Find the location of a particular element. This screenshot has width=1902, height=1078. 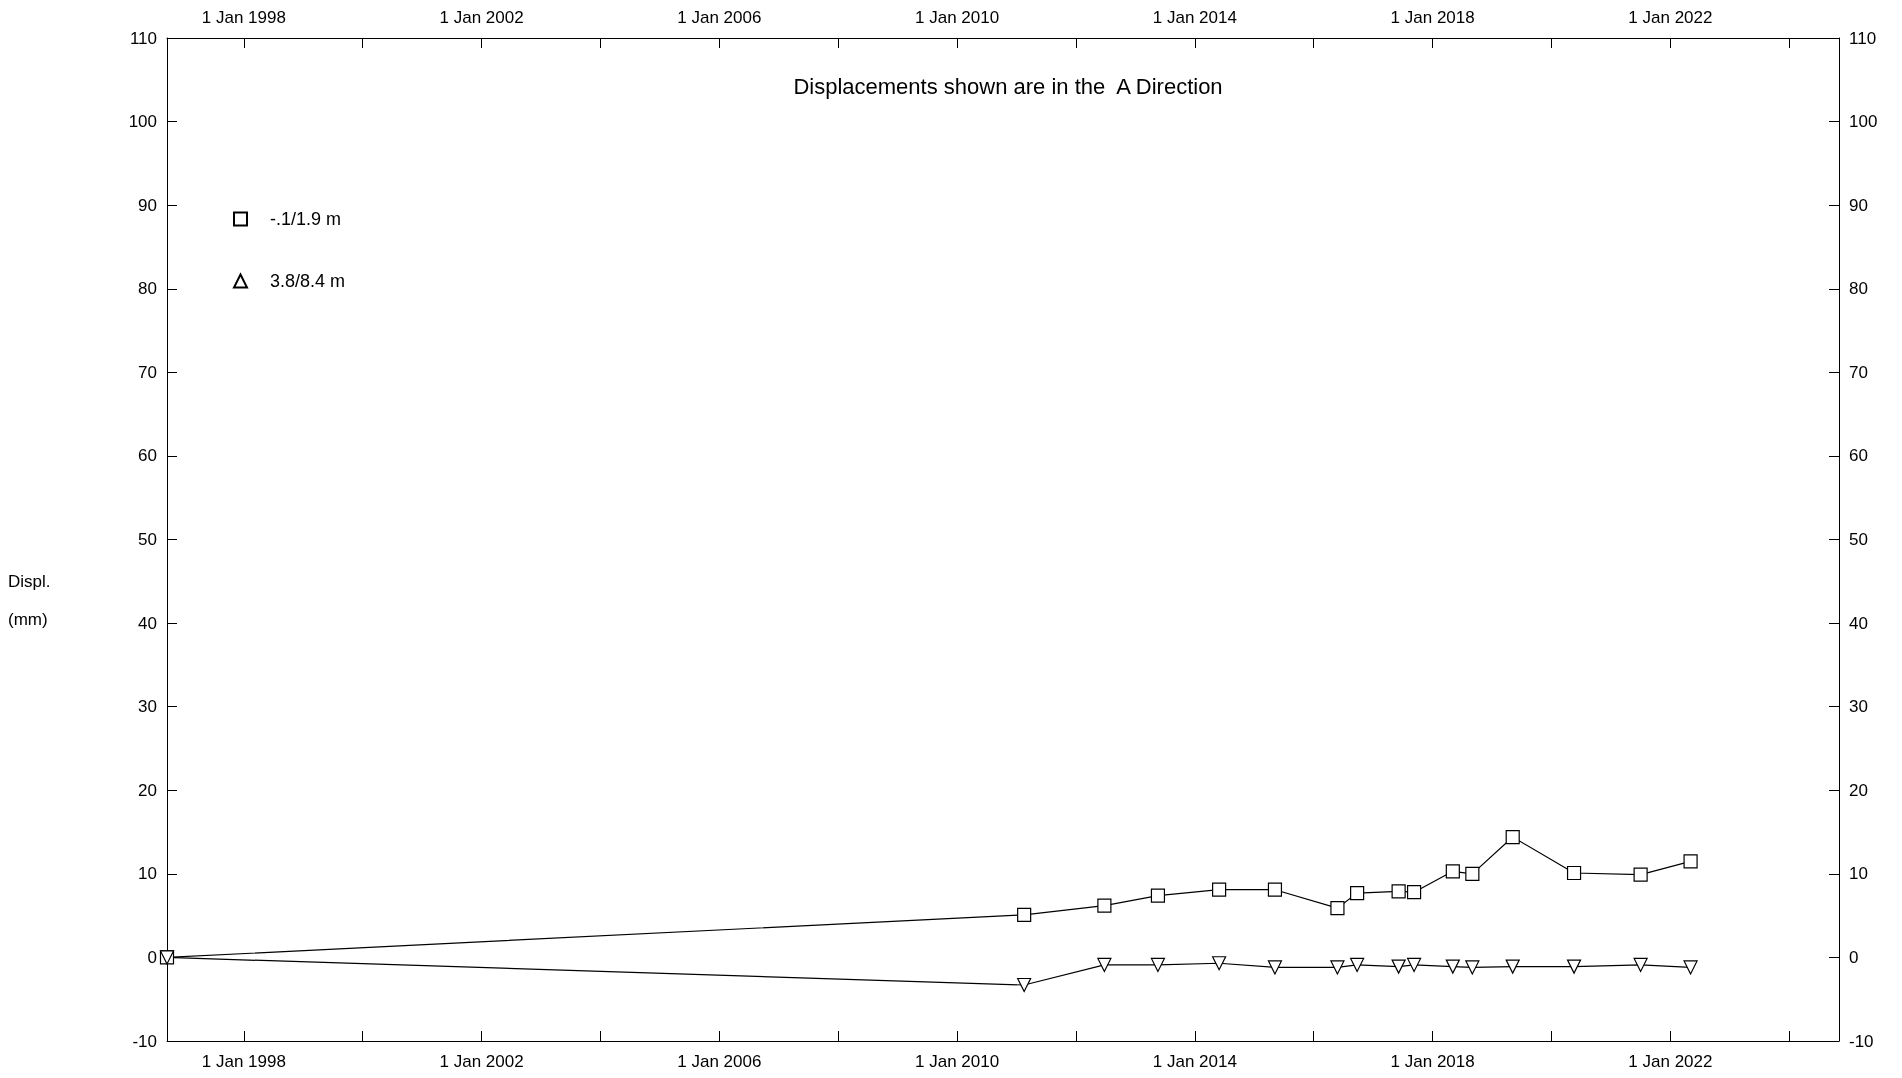

y2-tick-label: 70 is located at coordinates (1858, 372).